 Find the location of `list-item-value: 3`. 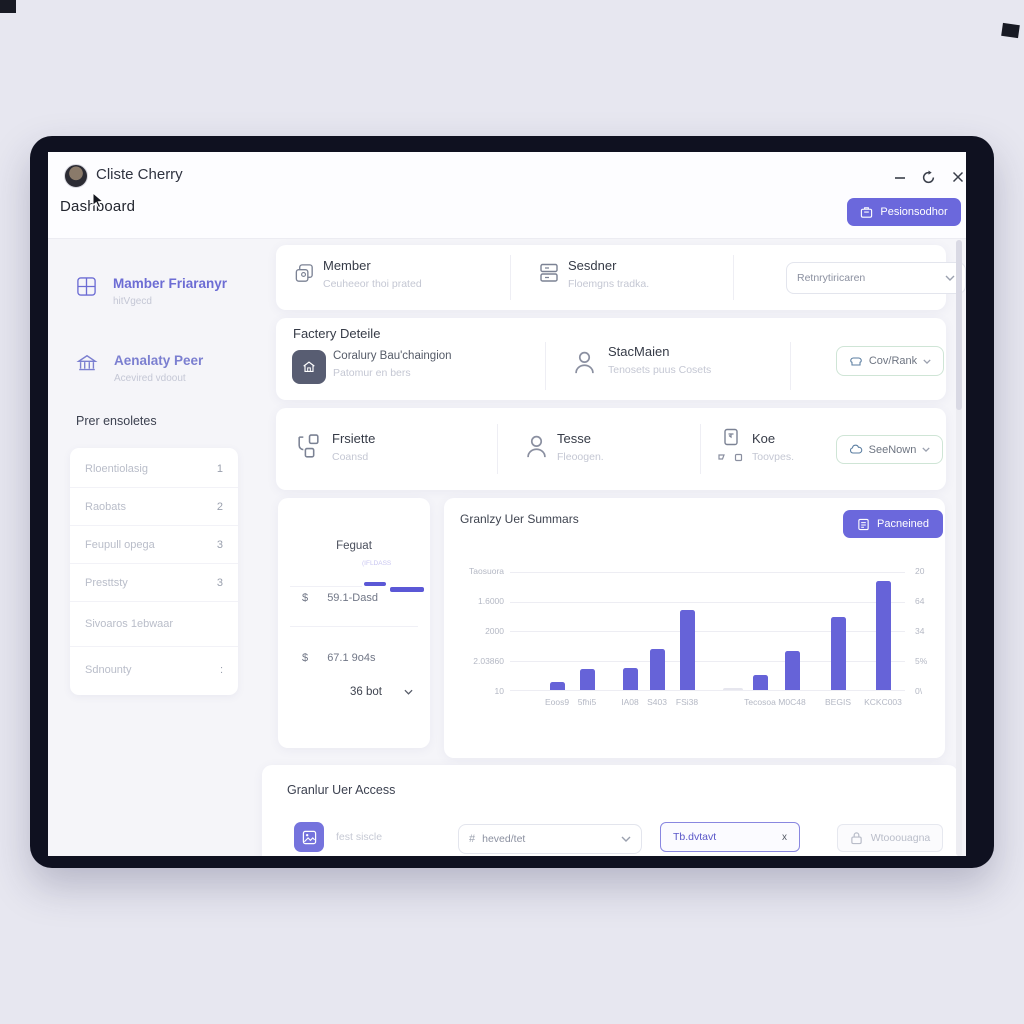

list-item-value: 3 is located at coordinates (219, 582).